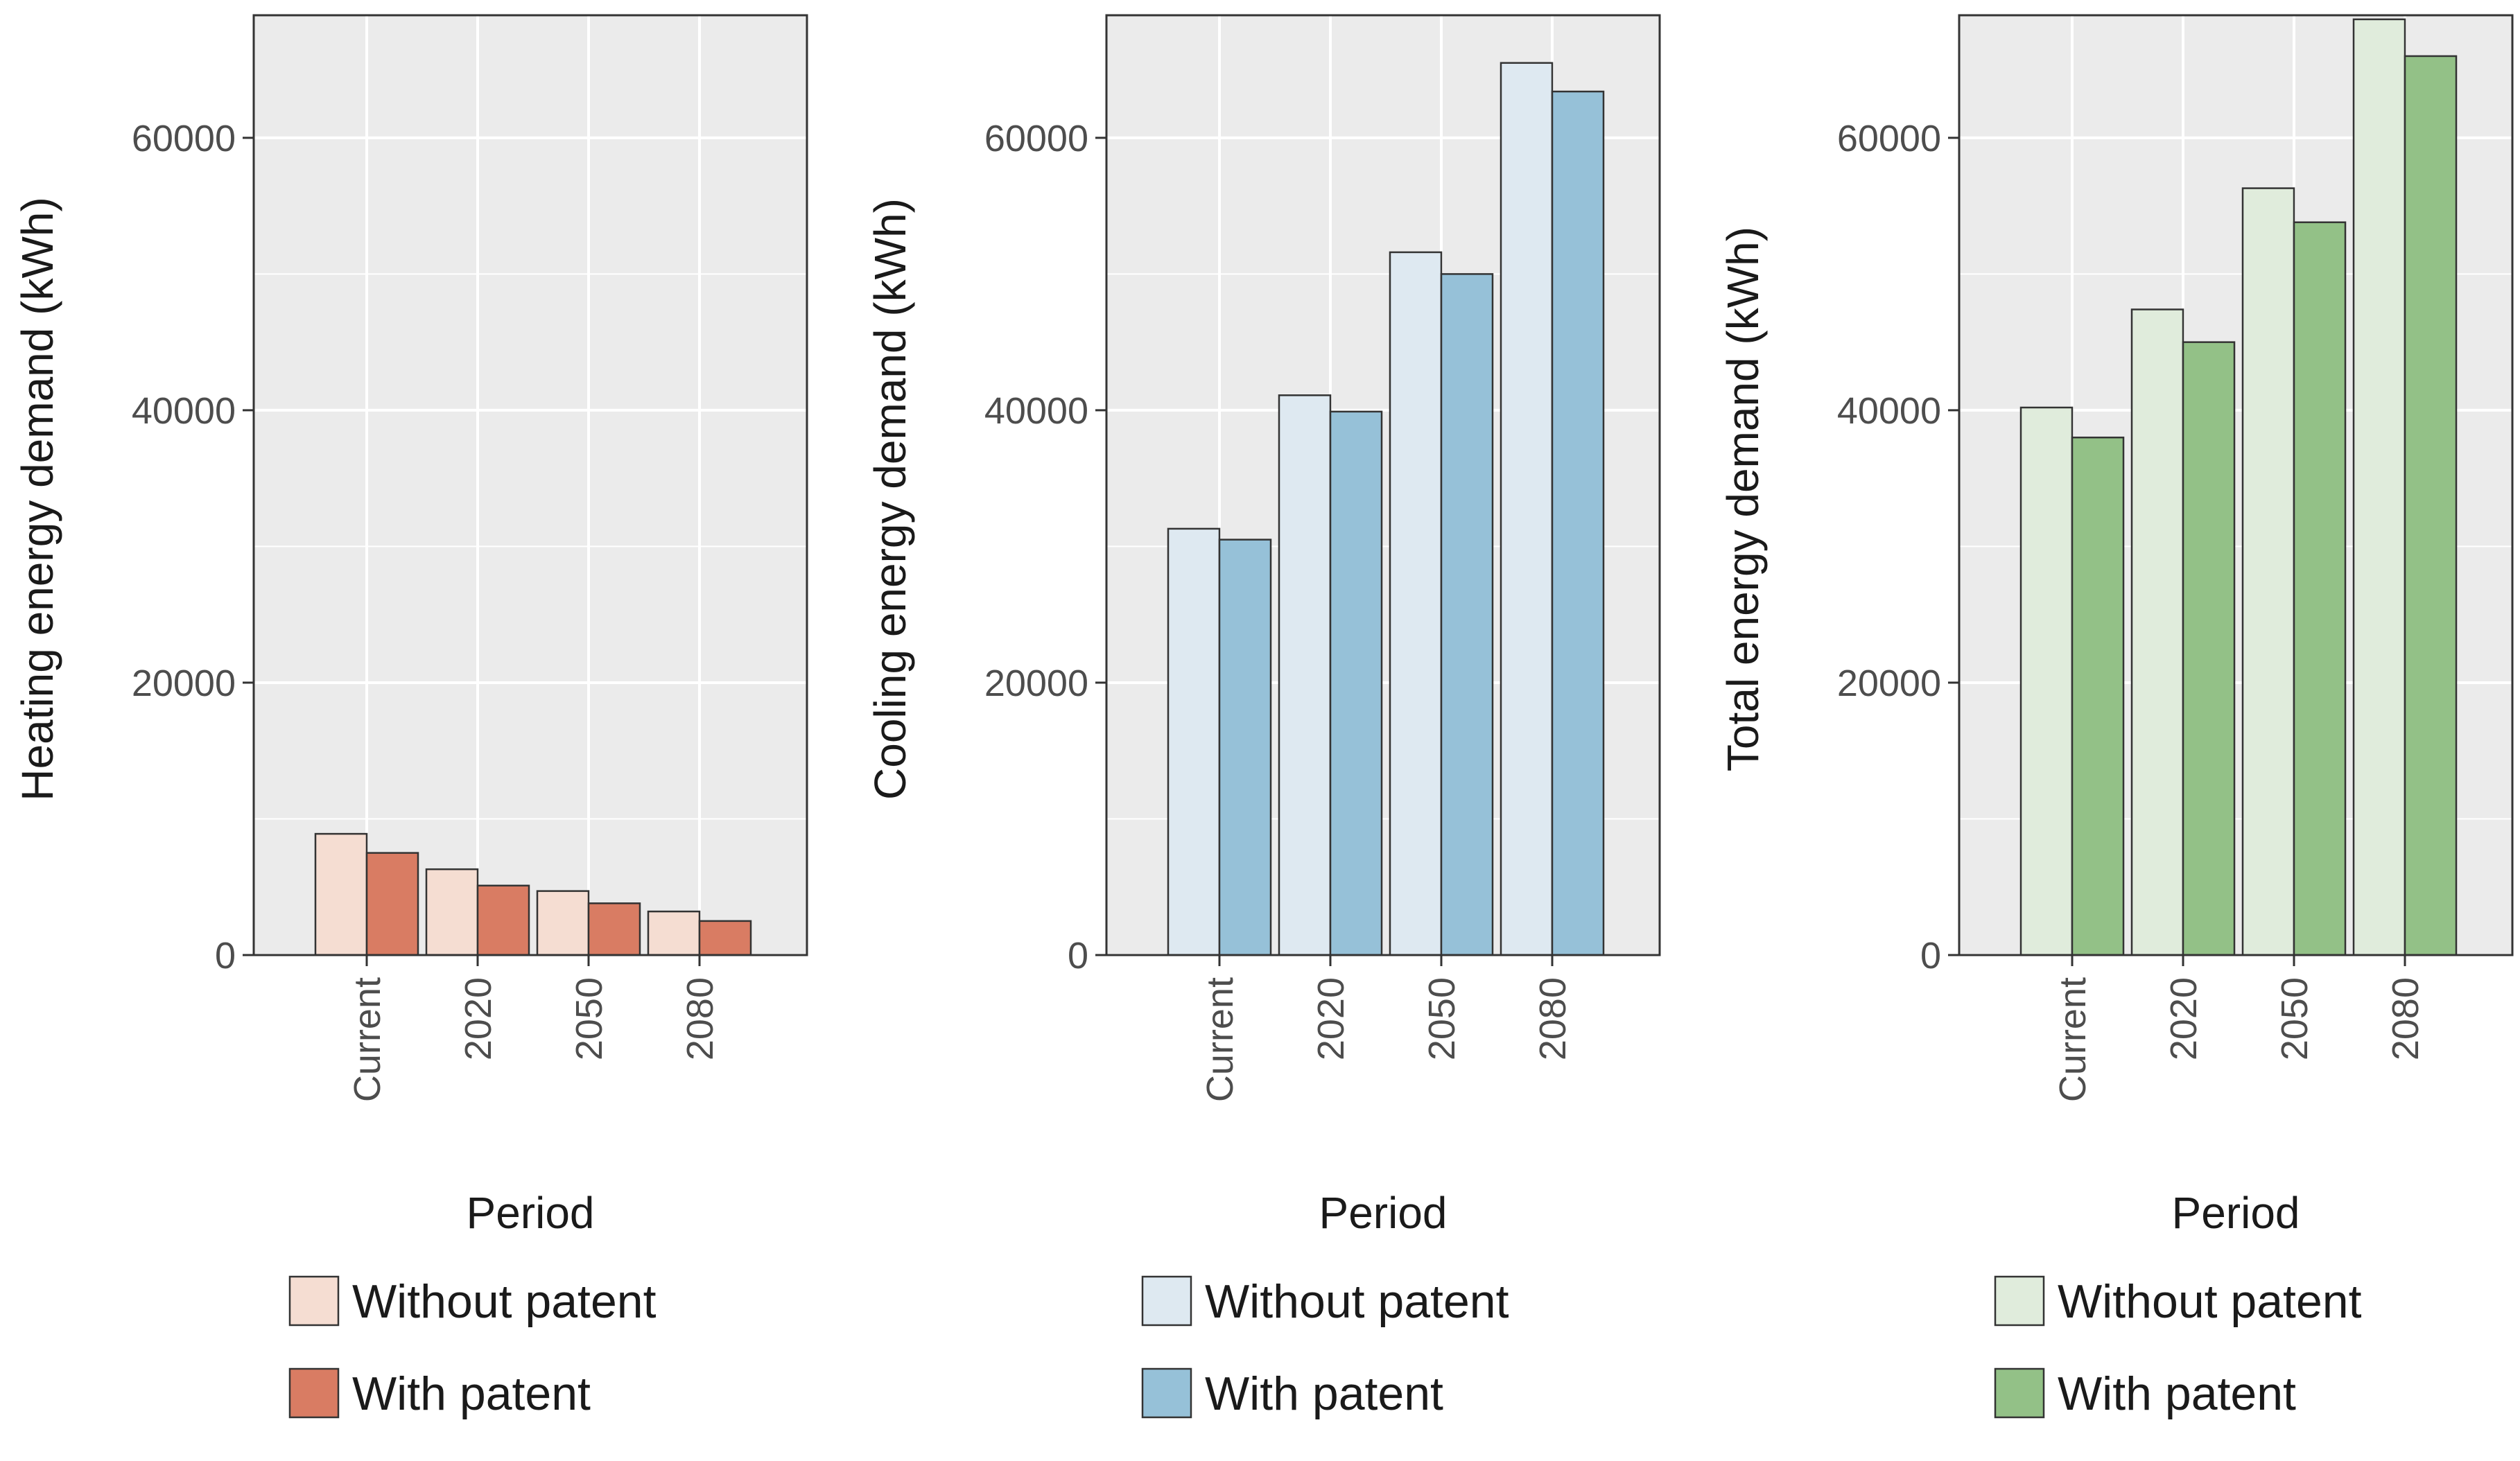  What do you see at coordinates (563, 923) in the screenshot?
I see `bar-2050-without-patent: Without patent 2050: 4700` at bounding box center [563, 923].